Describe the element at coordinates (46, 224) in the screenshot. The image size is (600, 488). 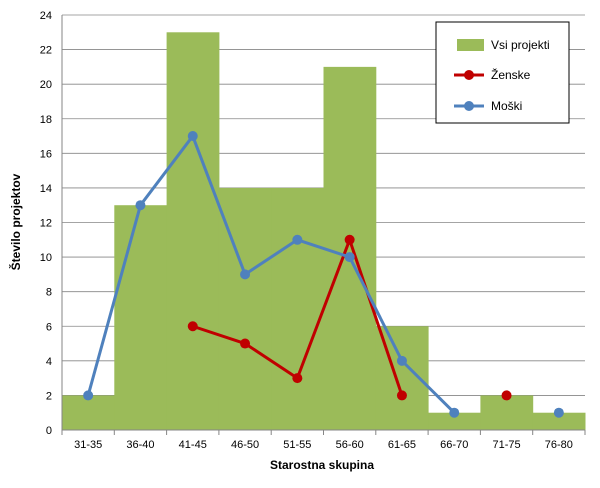
I see `y-tick-label: 12` at that location.